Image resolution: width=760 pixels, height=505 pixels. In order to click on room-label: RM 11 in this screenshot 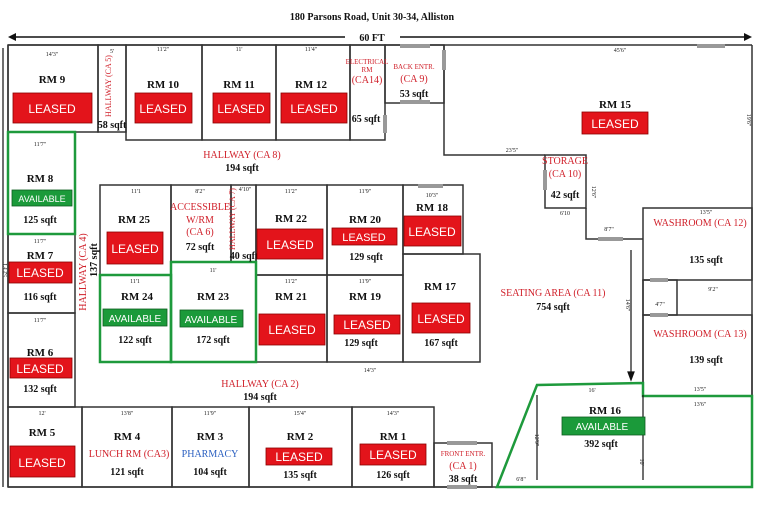, I will do `click(238, 85)`.